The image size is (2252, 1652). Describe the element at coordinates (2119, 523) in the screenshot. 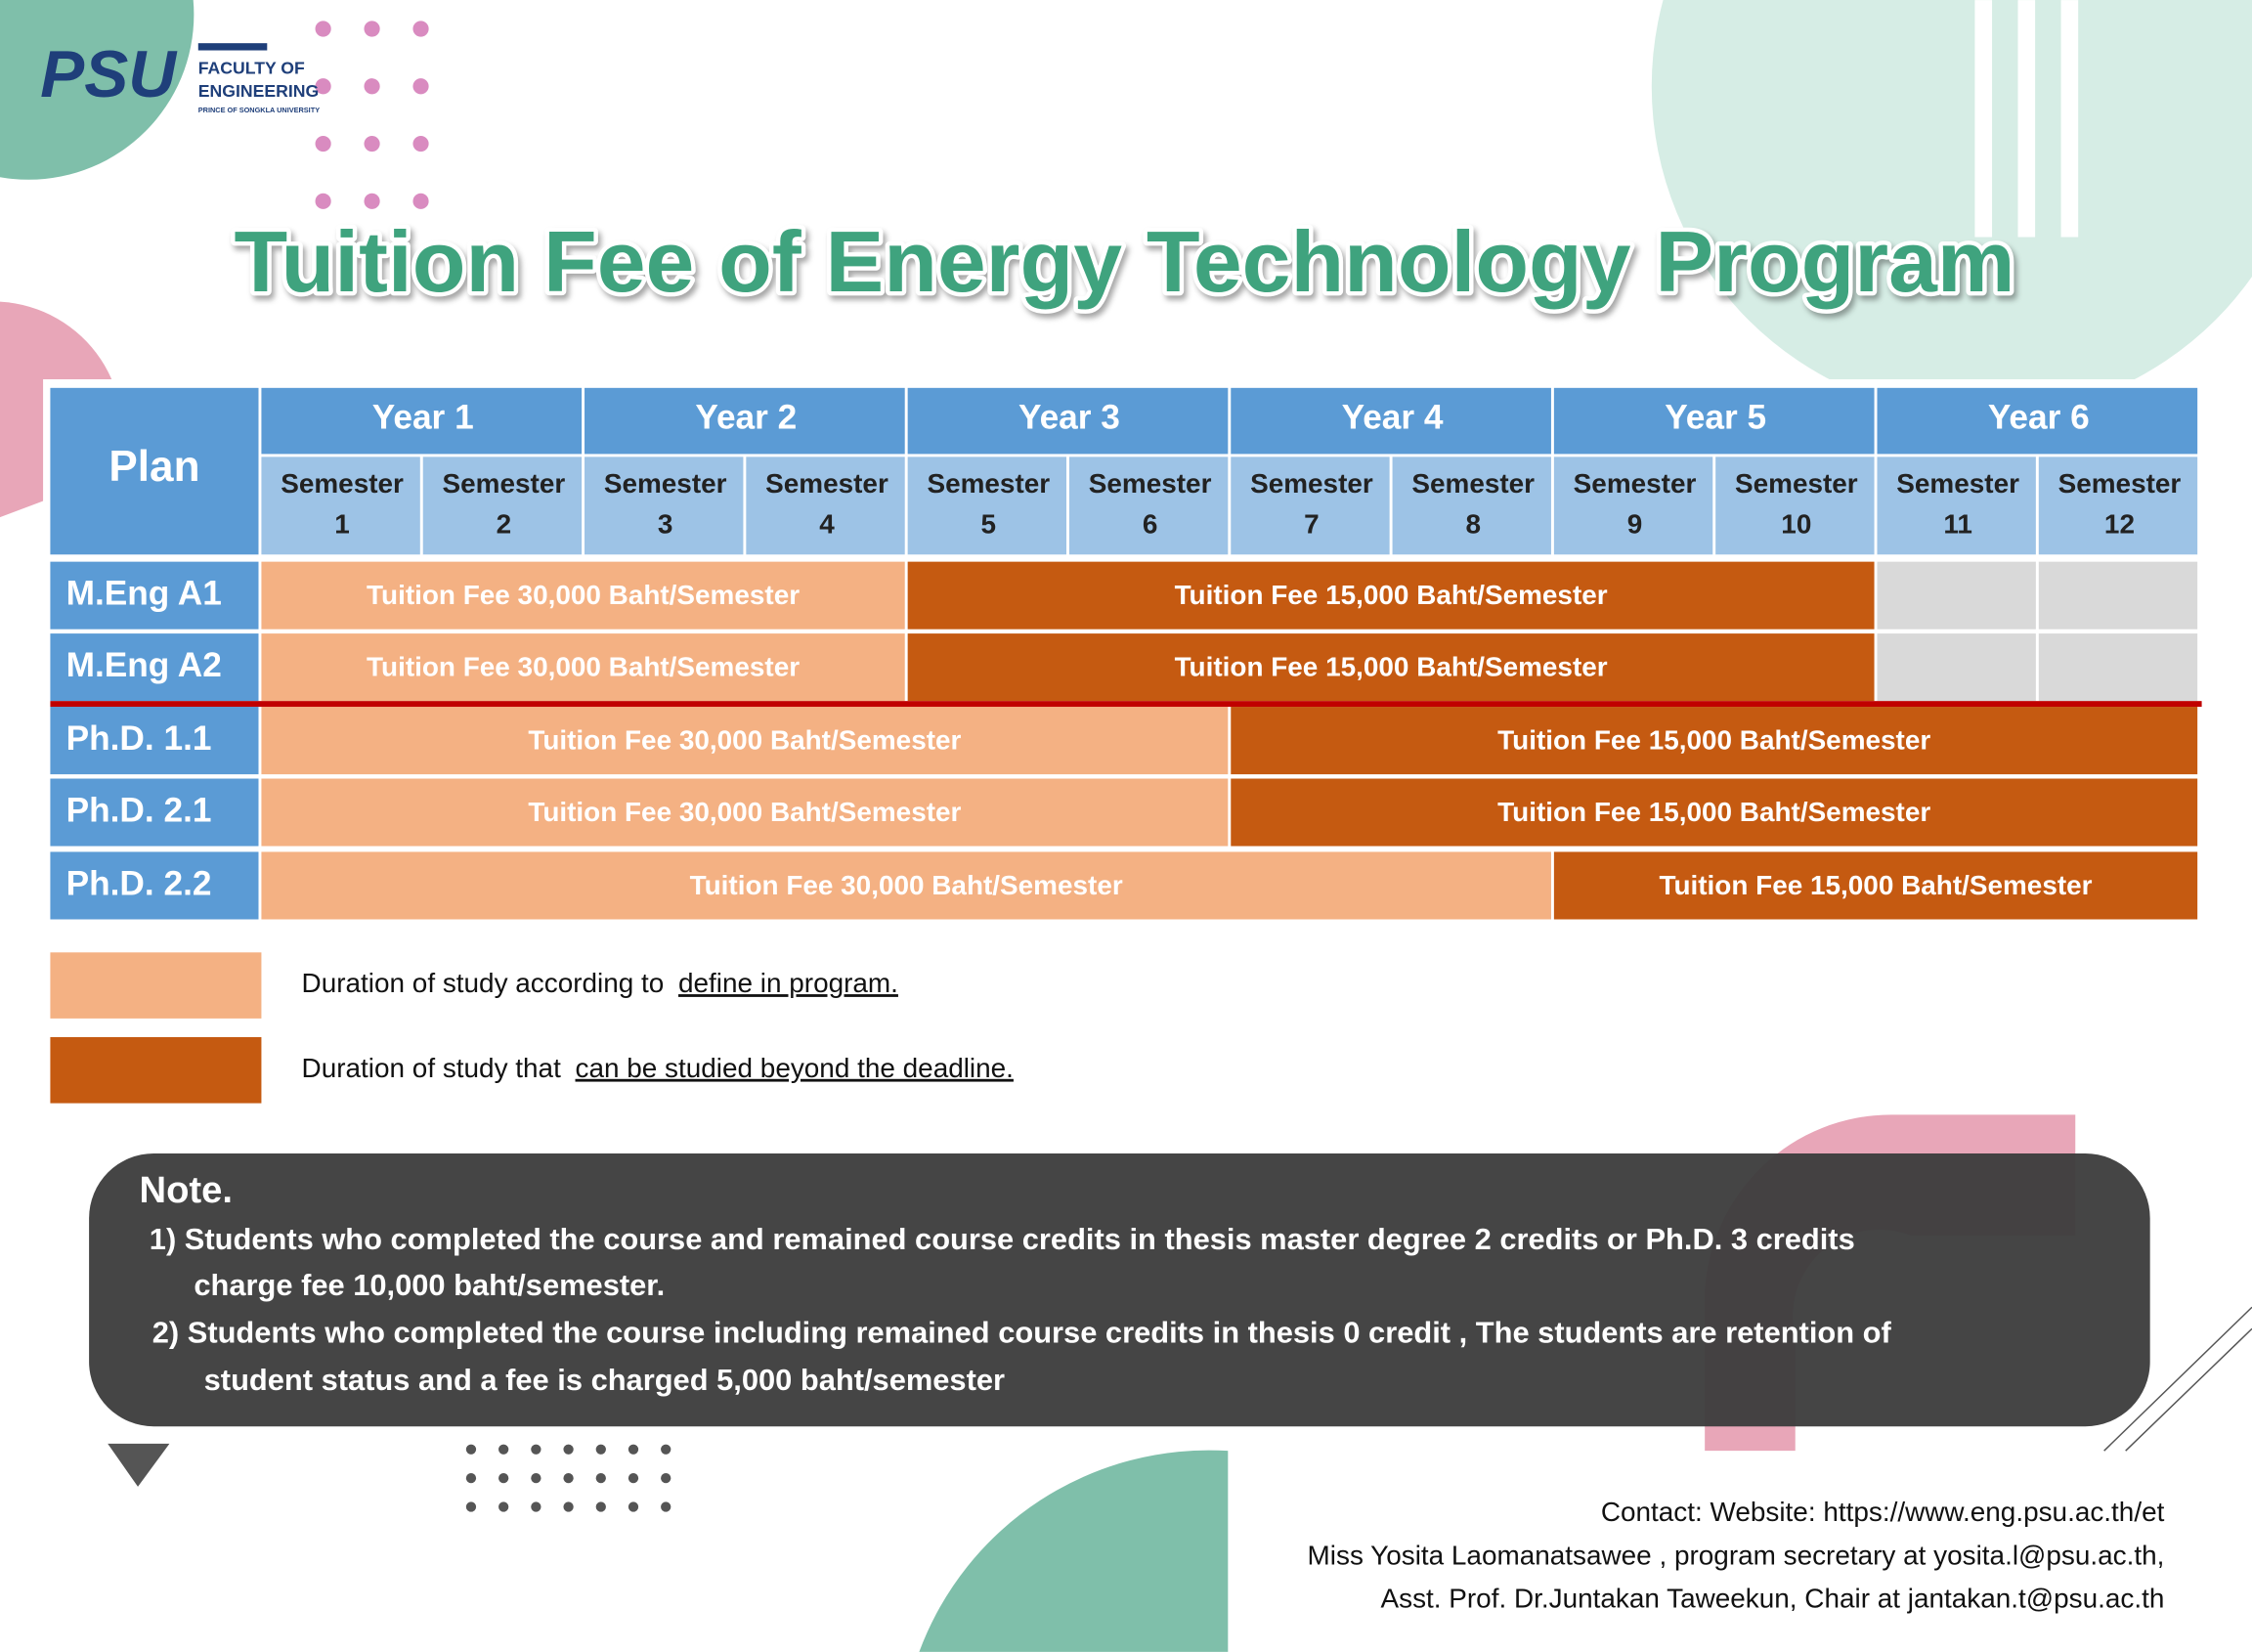

I see `semester-number: 12` at that location.